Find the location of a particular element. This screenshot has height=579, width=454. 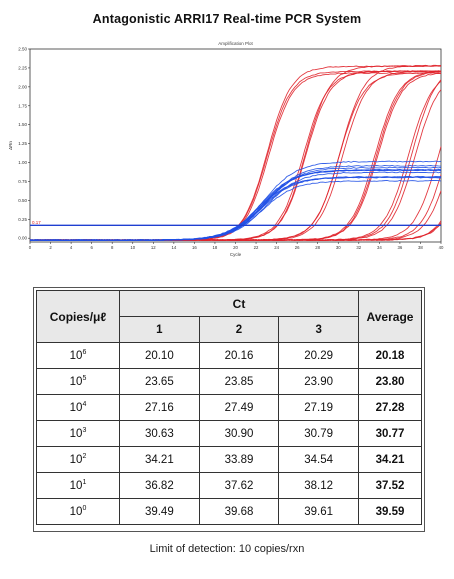

x-tick-label: 38 is located at coordinates (420, 247).